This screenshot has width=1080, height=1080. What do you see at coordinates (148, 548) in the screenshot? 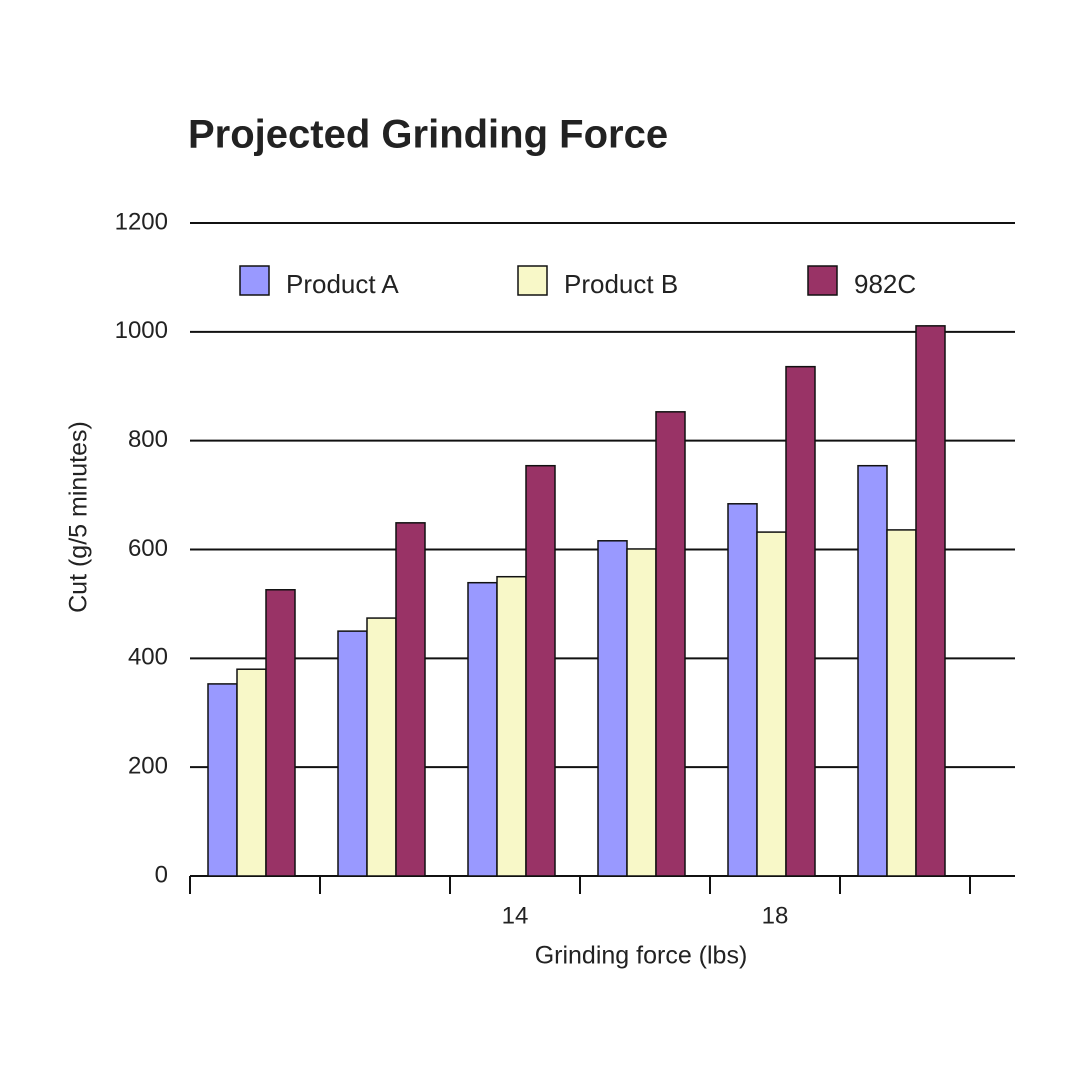
I see `y-tick-label: 600` at bounding box center [148, 548].